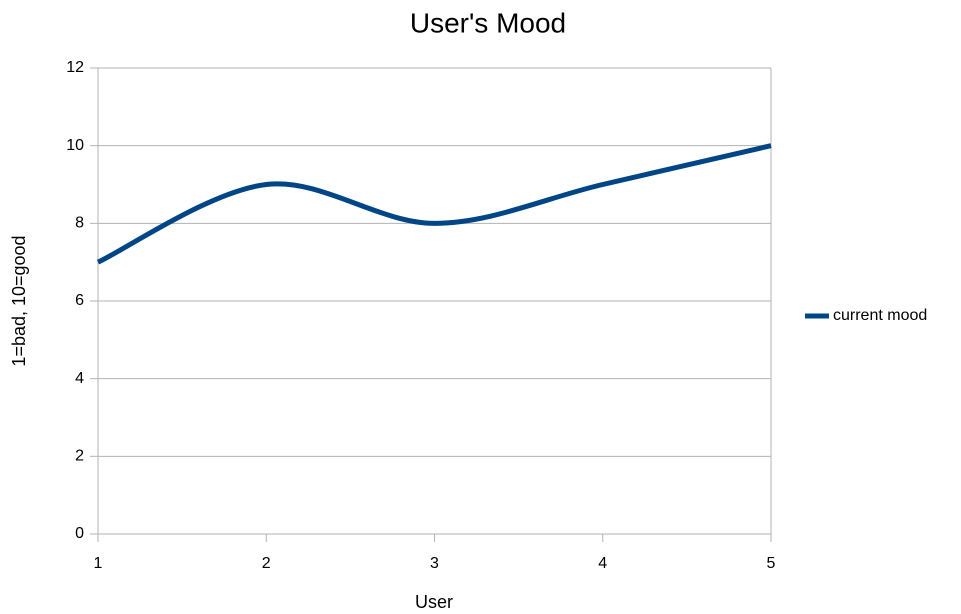 The image size is (961, 614). Describe the element at coordinates (75, 145) in the screenshot. I see `y-tick-label: 10` at that location.